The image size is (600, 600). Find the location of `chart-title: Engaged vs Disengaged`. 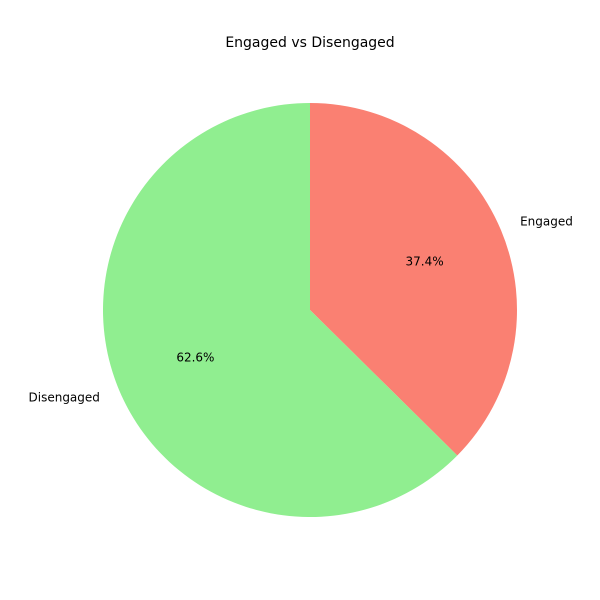

chart-title: Engaged vs Disengaged is located at coordinates (309, 43).